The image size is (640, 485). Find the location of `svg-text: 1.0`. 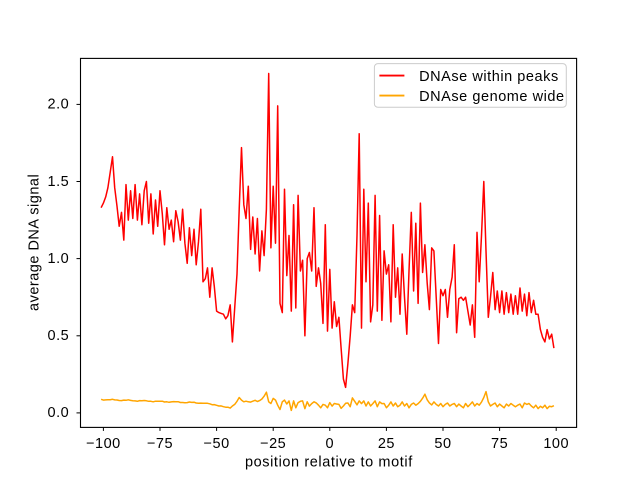

svg-text: 1.0 is located at coordinates (59, 259).